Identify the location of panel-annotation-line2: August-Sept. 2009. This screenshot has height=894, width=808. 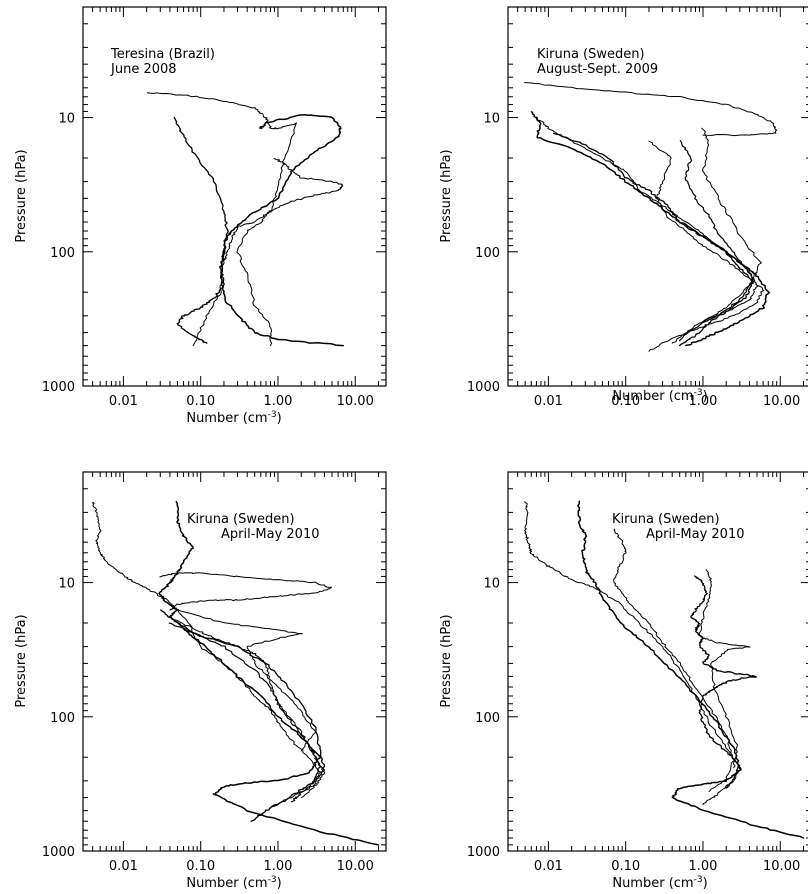
(597, 69).